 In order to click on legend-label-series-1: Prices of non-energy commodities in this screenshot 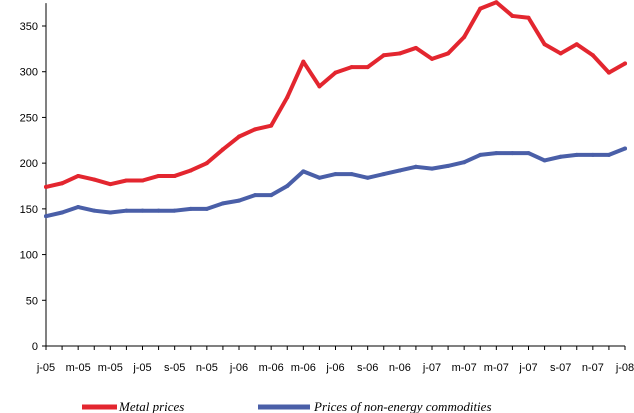, I will do `click(402, 406)`.